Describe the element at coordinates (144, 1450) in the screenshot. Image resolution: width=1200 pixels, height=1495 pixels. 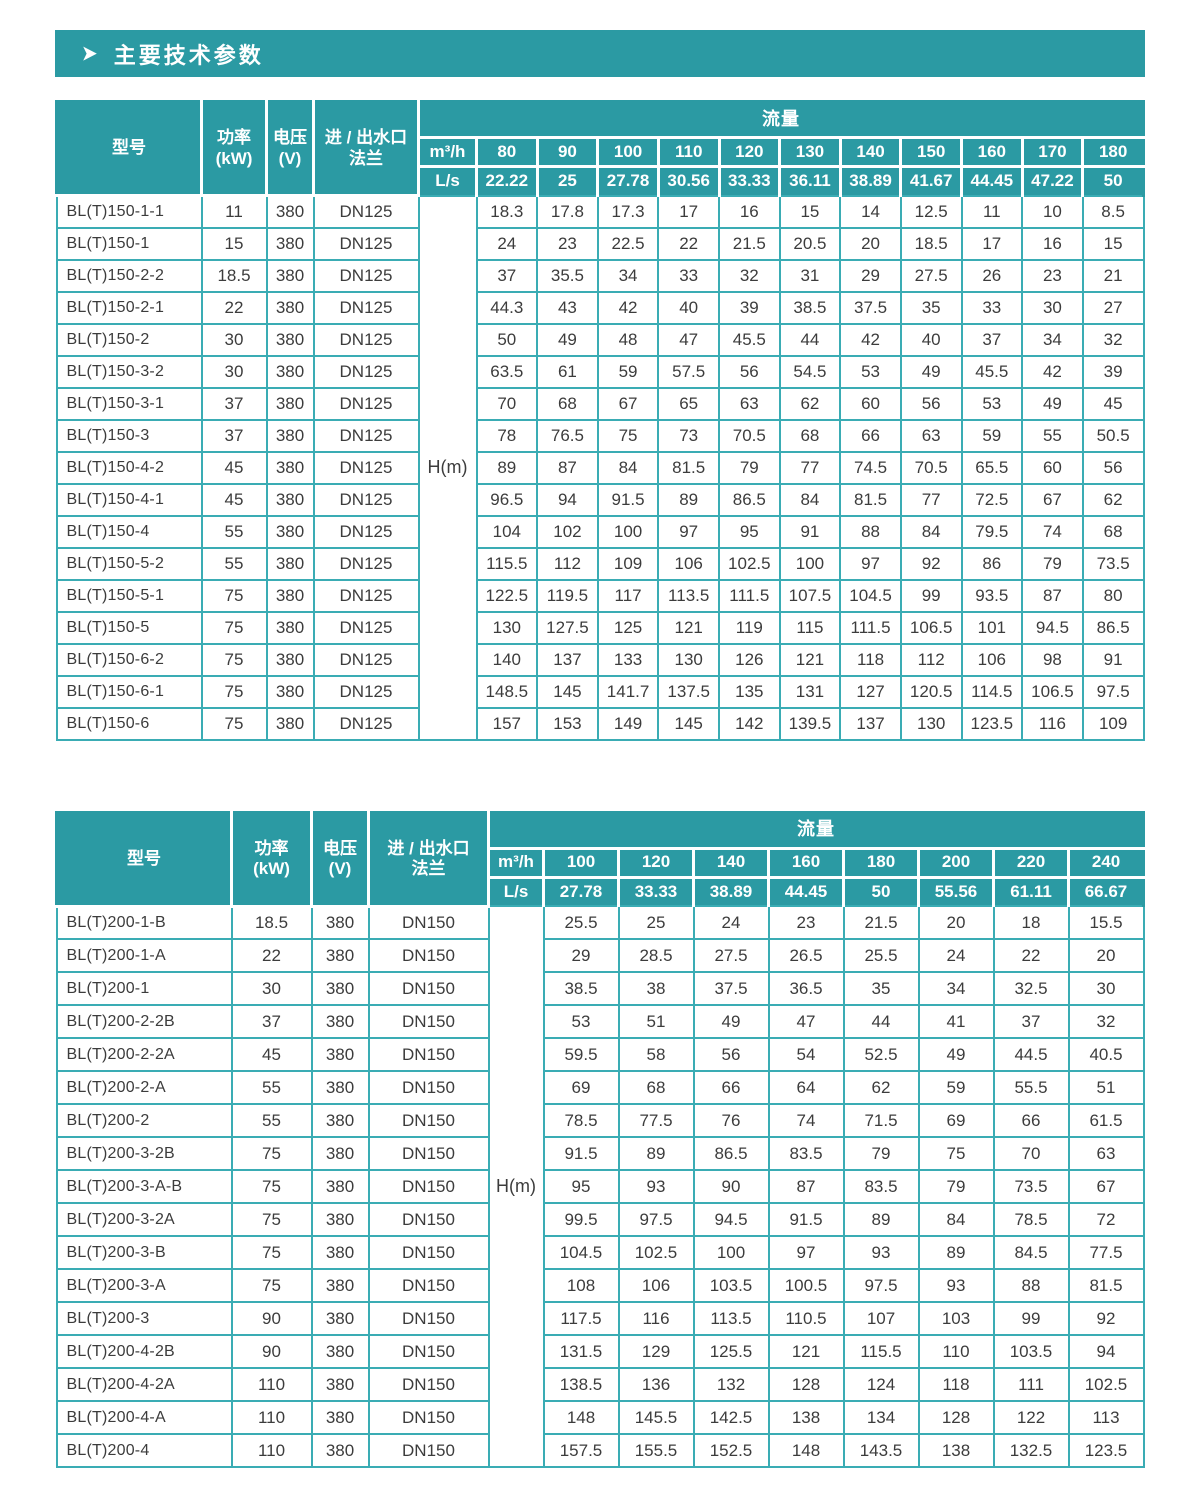
I see `model-cell: BL(T)200-4` at that location.